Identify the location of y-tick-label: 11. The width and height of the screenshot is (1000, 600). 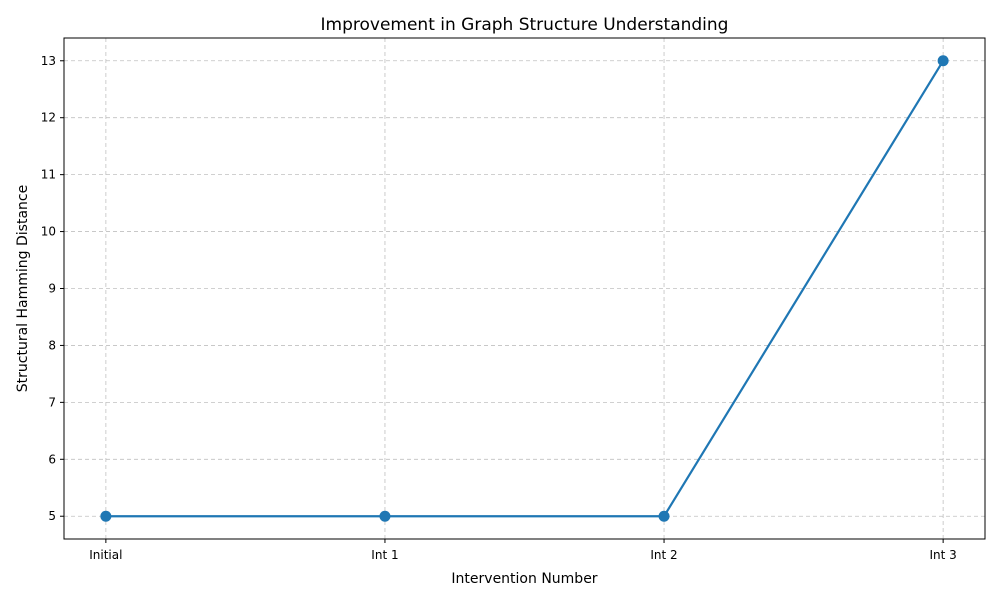
(48, 175).